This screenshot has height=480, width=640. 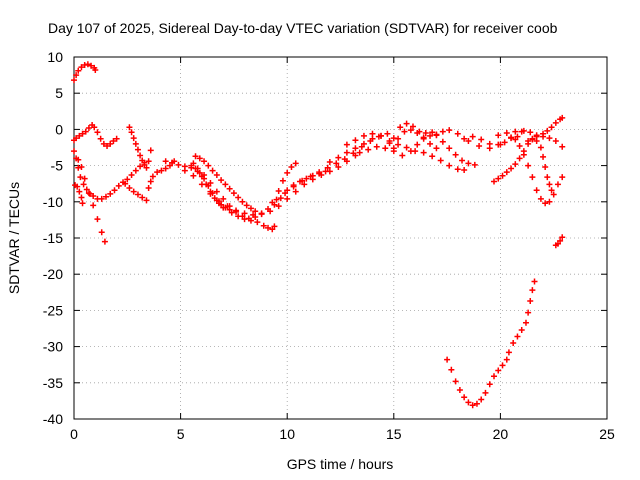 I want to click on y-tick-label: 0, so click(x=59, y=129).